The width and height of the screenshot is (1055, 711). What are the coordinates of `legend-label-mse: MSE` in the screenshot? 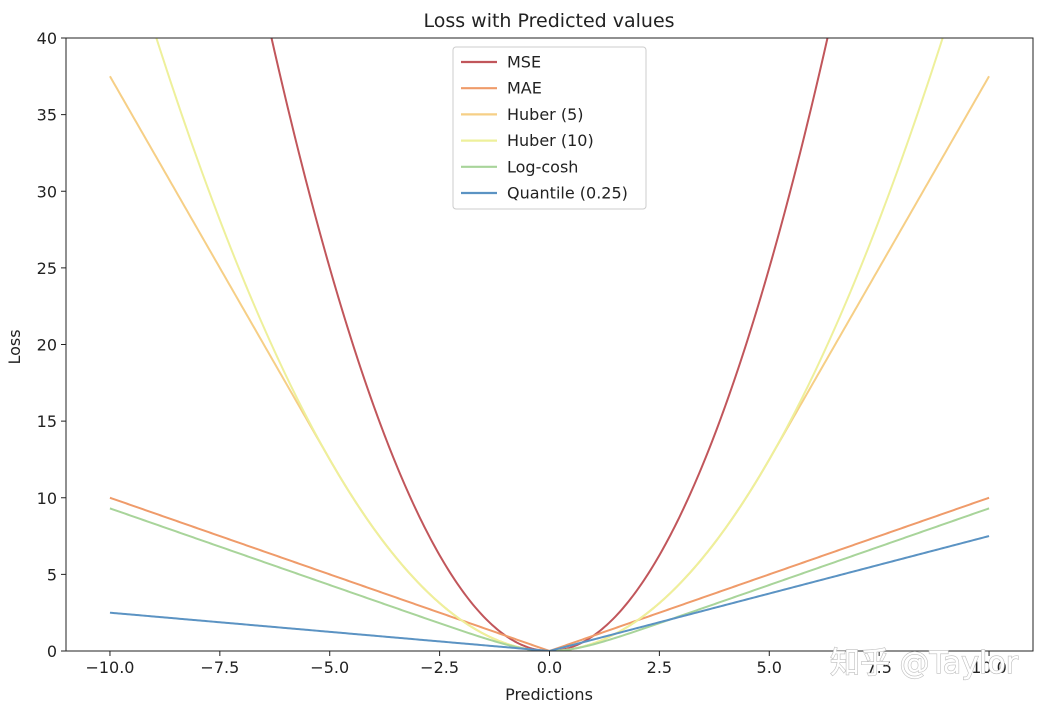 It's located at (524, 62).